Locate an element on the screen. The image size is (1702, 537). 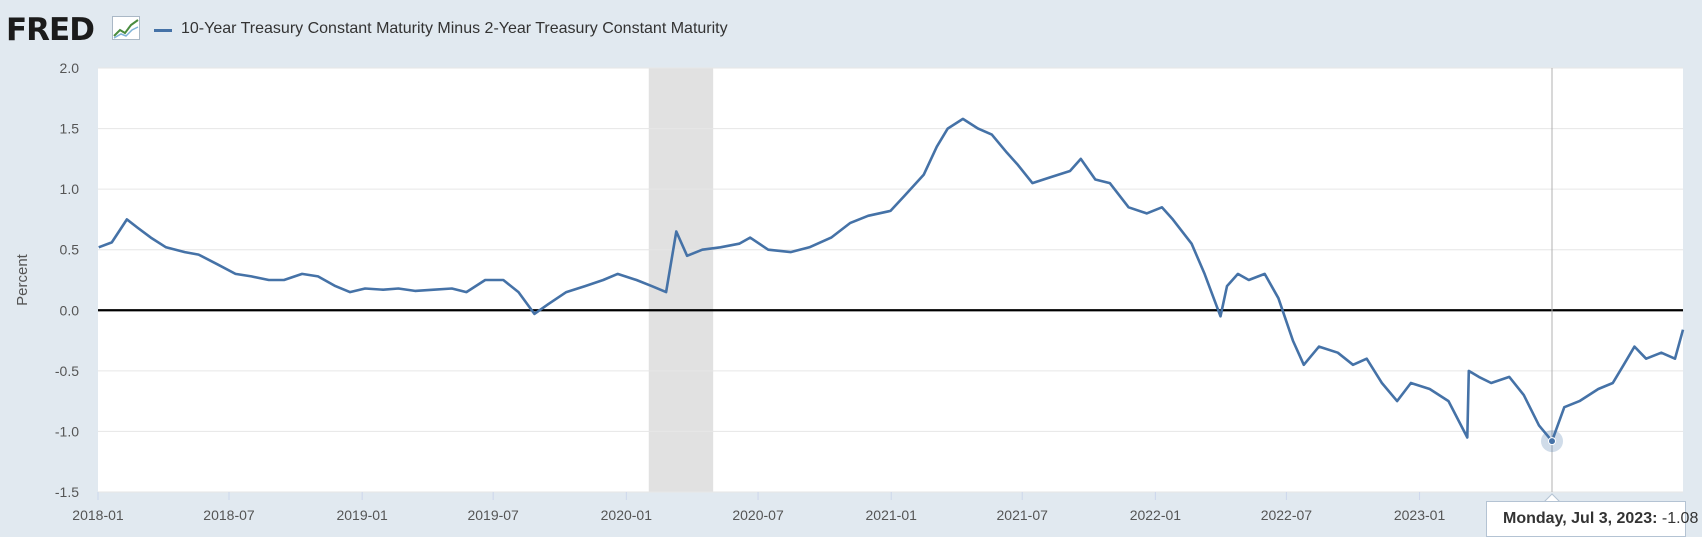
line-chart-icon is located at coordinates (126, 28).